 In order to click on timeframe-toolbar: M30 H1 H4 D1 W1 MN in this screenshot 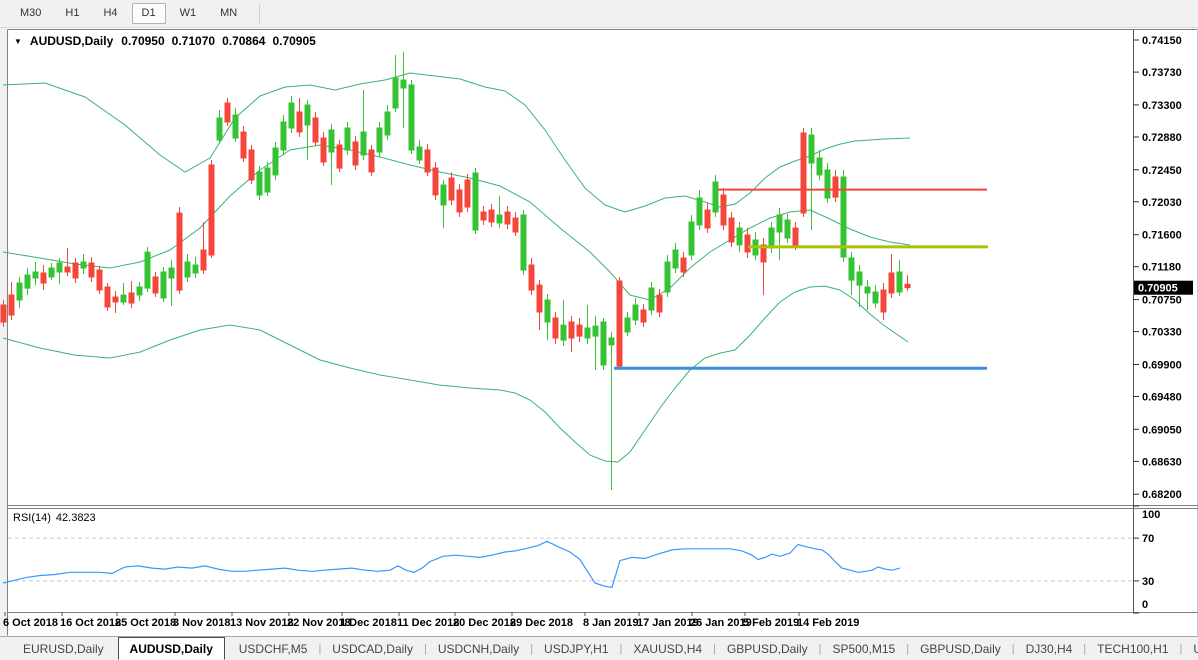, I will do `click(599, 14)`.